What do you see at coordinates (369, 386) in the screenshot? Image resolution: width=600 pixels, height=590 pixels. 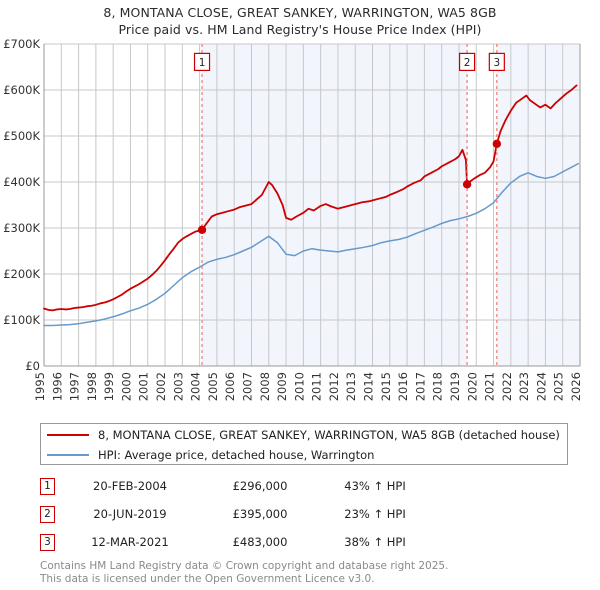 I see `x-tick-label: 2014` at bounding box center [369, 386].